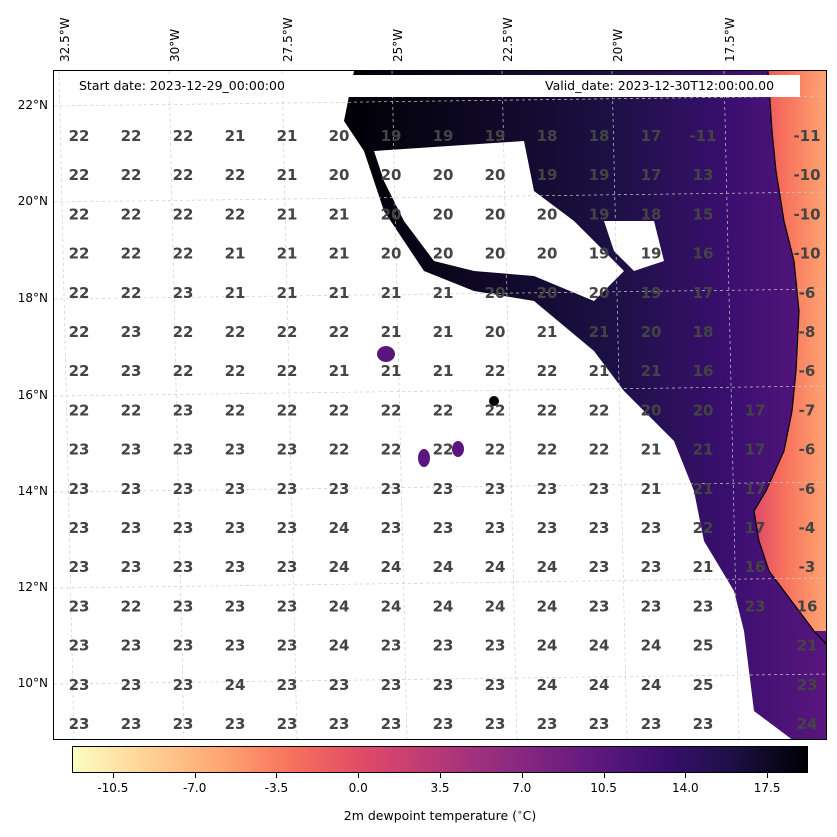 This screenshot has width=837, height=837. What do you see at coordinates (398, 45) in the screenshot?
I see `longitude-label: 25°W` at bounding box center [398, 45].